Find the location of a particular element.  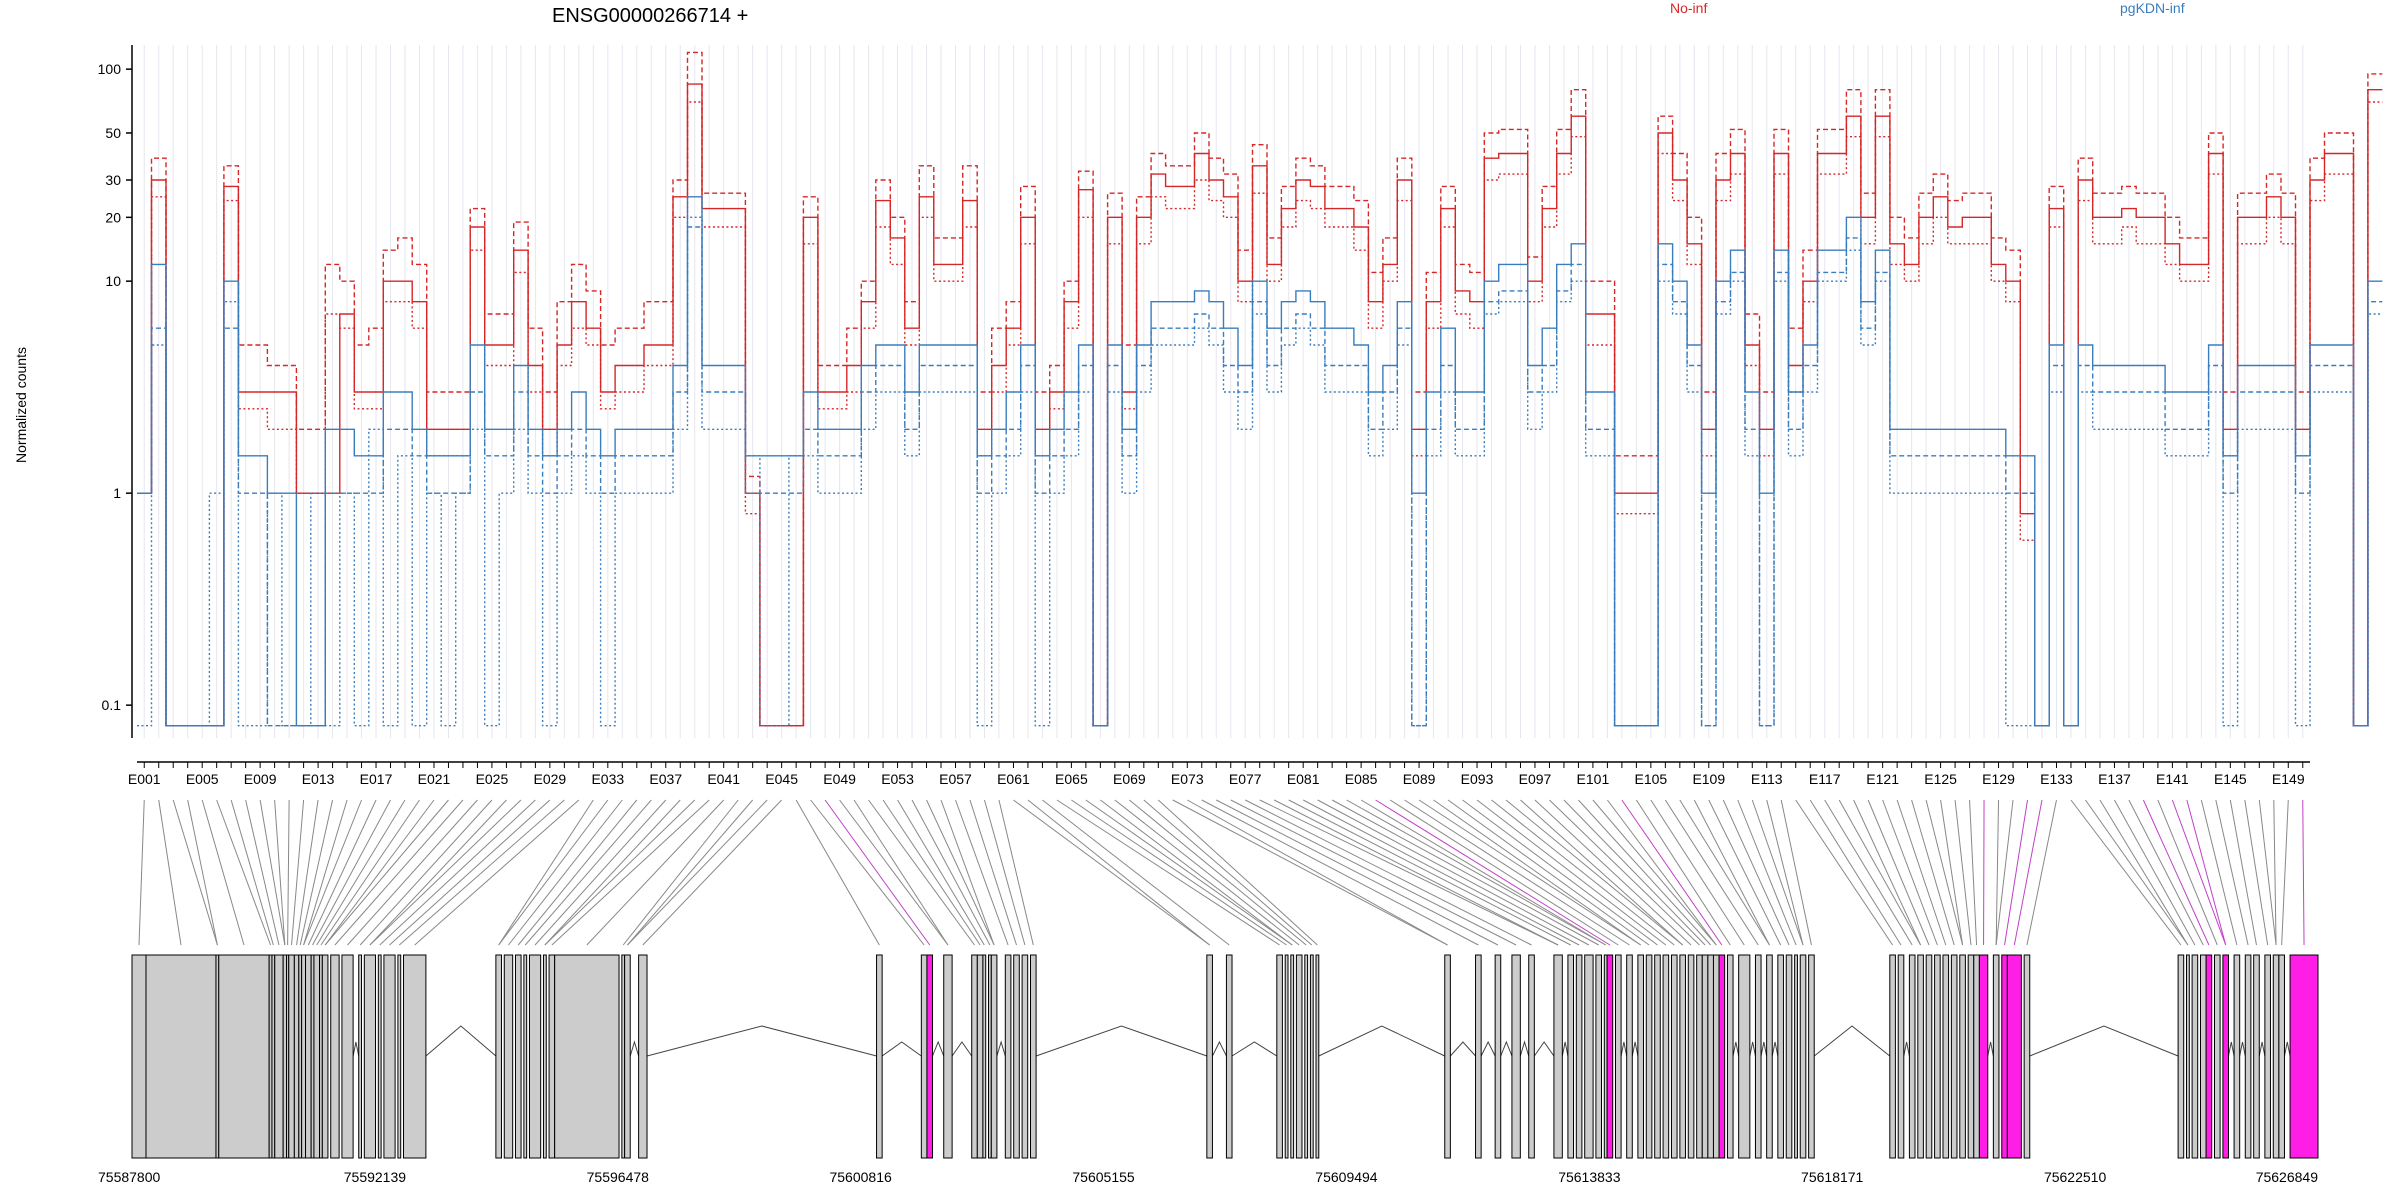

exon-tick-label: E057 is located at coordinates (955, 779).